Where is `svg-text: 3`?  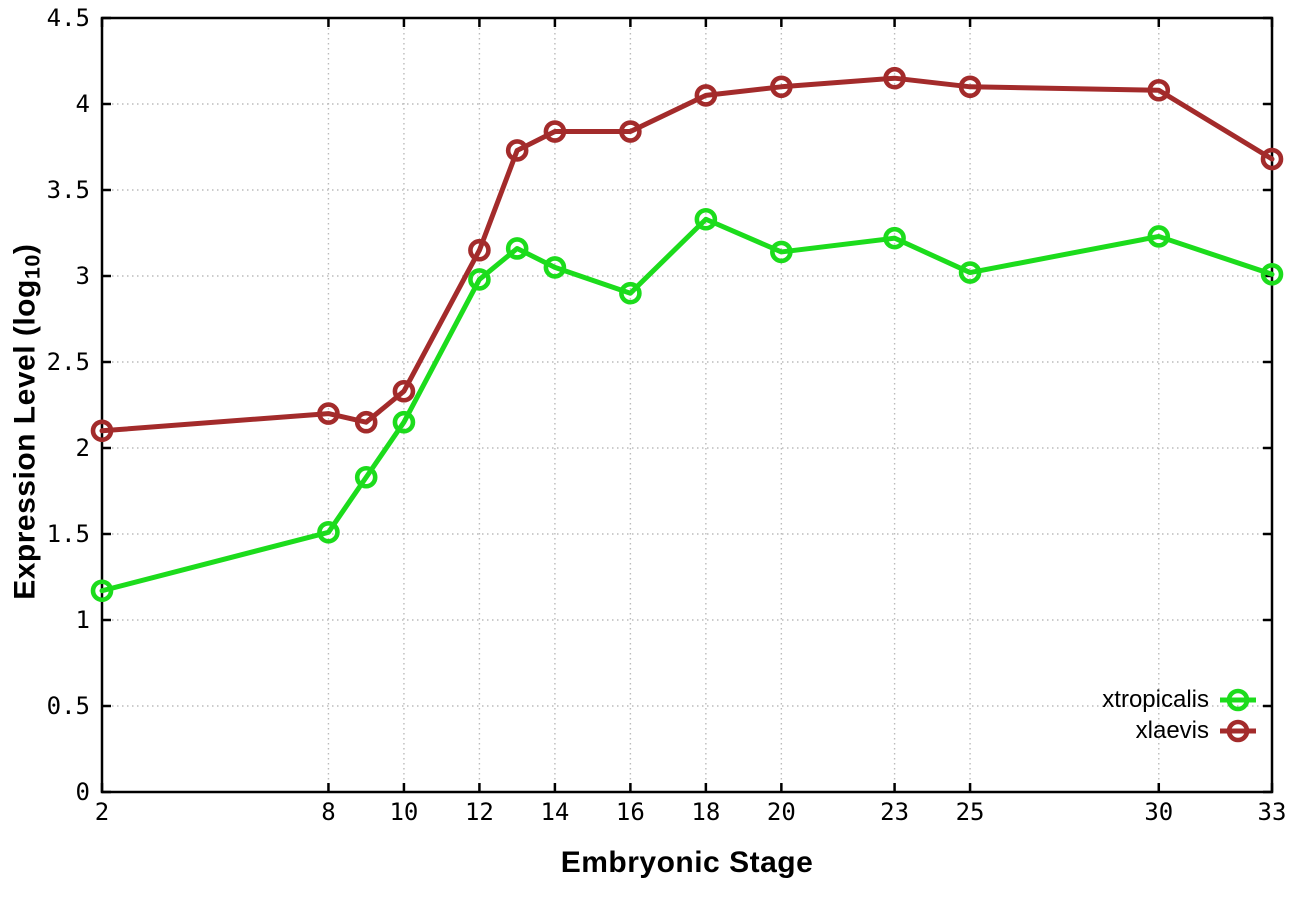 svg-text: 3 is located at coordinates (83, 276).